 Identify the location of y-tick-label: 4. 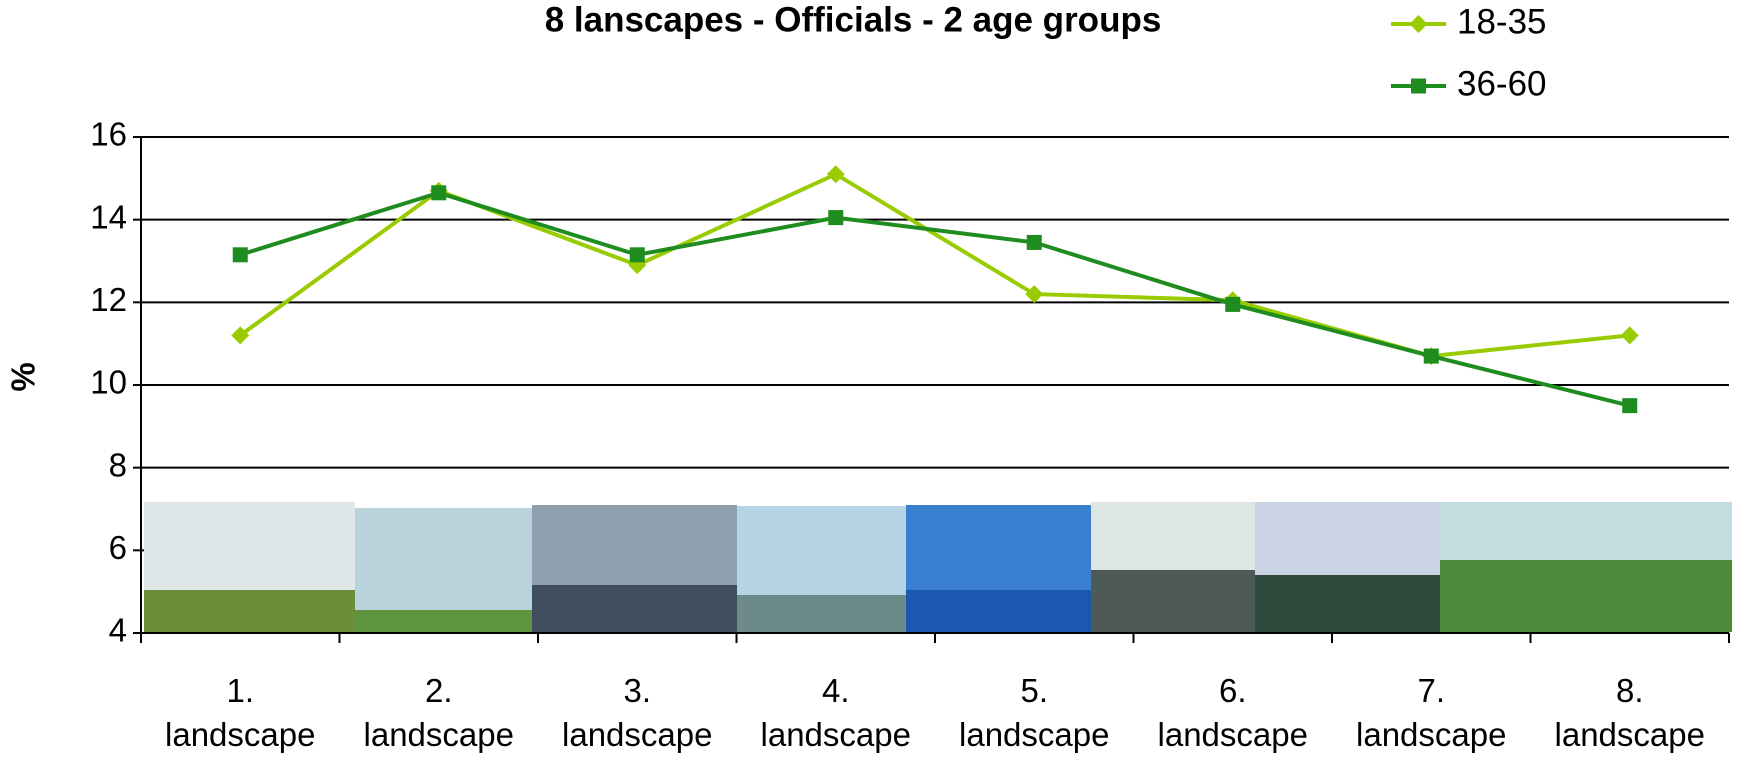
(118, 630).